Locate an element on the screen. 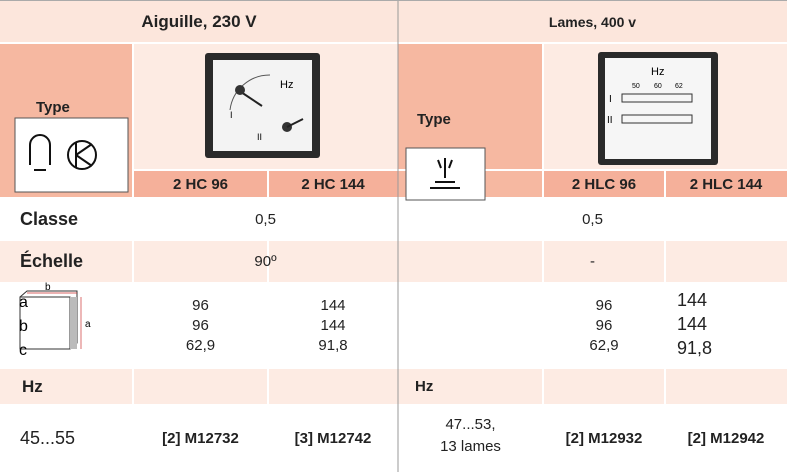 This screenshot has width=787, height=472. icon-label: b is located at coordinates (48, 287).